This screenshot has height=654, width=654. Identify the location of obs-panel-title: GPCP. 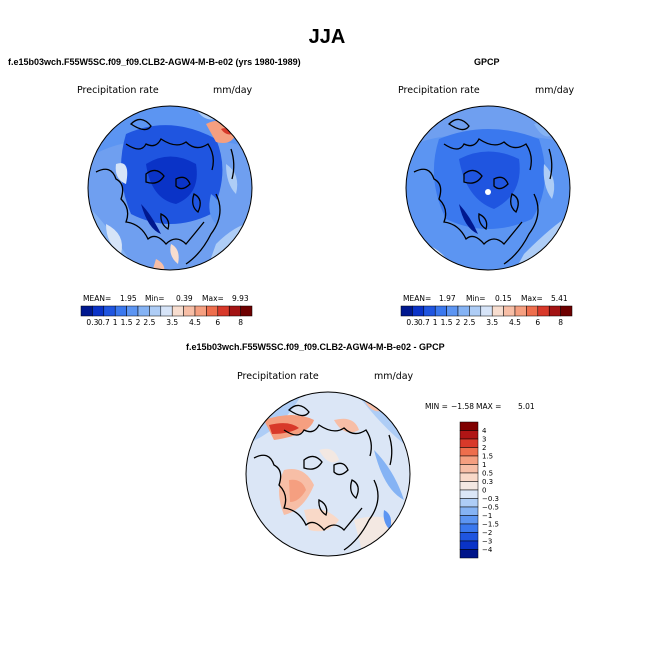
(487, 62).